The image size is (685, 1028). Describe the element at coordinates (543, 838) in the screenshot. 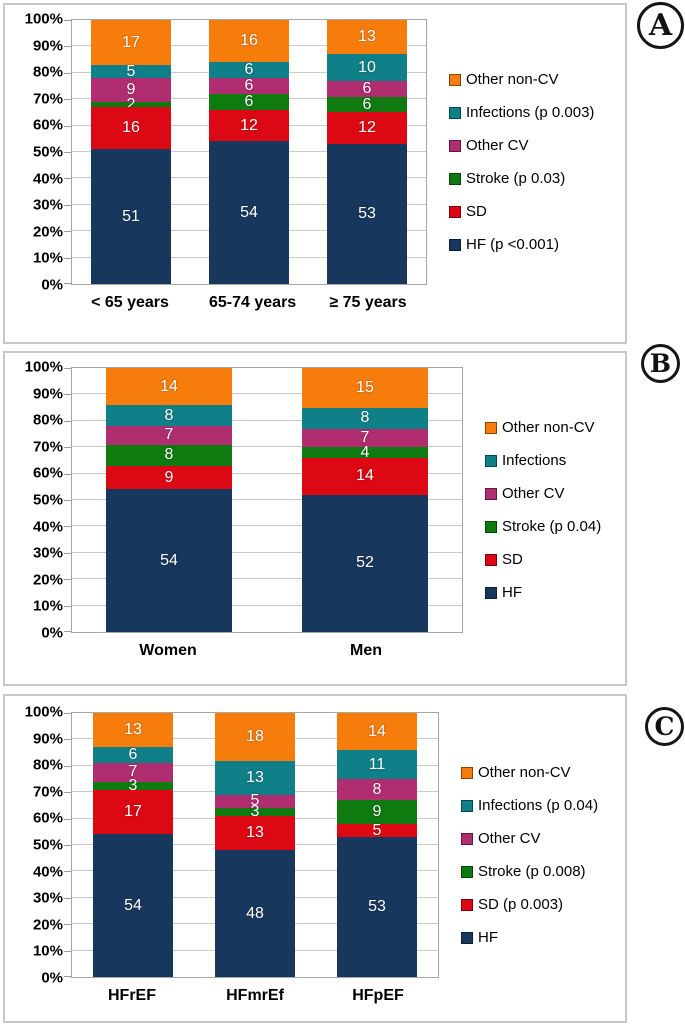

I see `legend-item: Other CV` at that location.